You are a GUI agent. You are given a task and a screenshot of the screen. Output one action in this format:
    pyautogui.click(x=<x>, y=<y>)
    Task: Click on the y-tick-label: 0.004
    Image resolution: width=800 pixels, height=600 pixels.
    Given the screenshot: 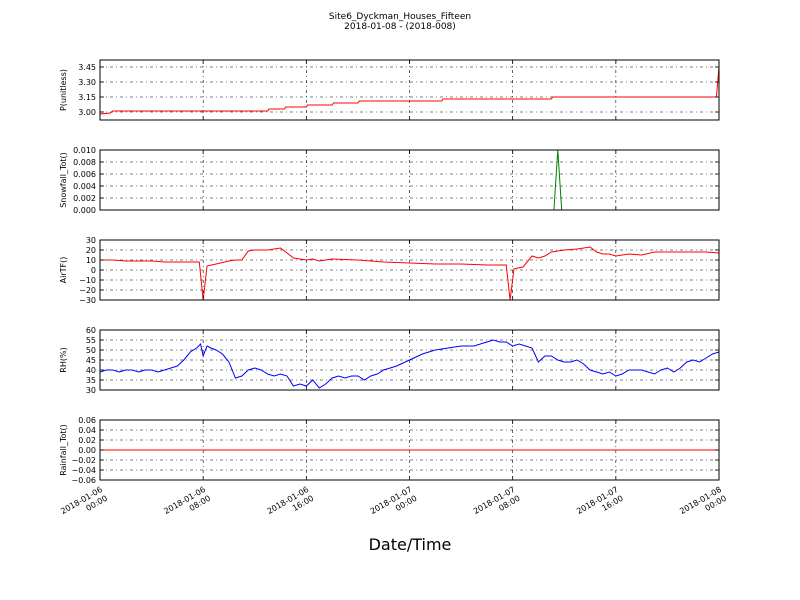 What is the action you would take?
    pyautogui.click(x=84, y=186)
    